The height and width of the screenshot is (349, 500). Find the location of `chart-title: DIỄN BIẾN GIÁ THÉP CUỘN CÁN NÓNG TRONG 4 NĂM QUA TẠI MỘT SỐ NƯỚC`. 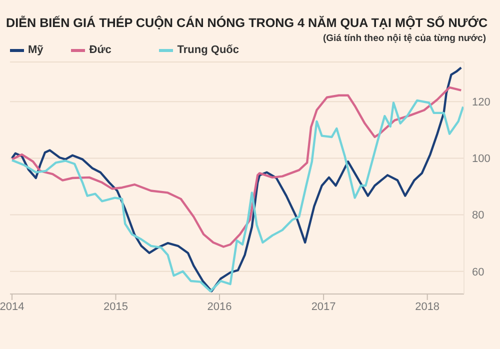

chart-title: DIỄN BIẾN GIÁ THÉP CUỘN CÁN NÓNG TRONG 4 NĂM QUA TẠI MỘT SỐ NƯỚC is located at coordinates (247, 22).